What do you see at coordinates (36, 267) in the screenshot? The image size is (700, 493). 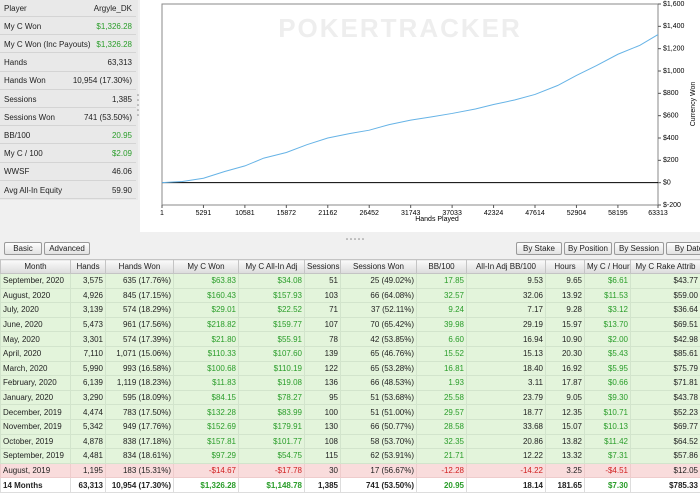 I see `column-header: Month` at bounding box center [36, 267].